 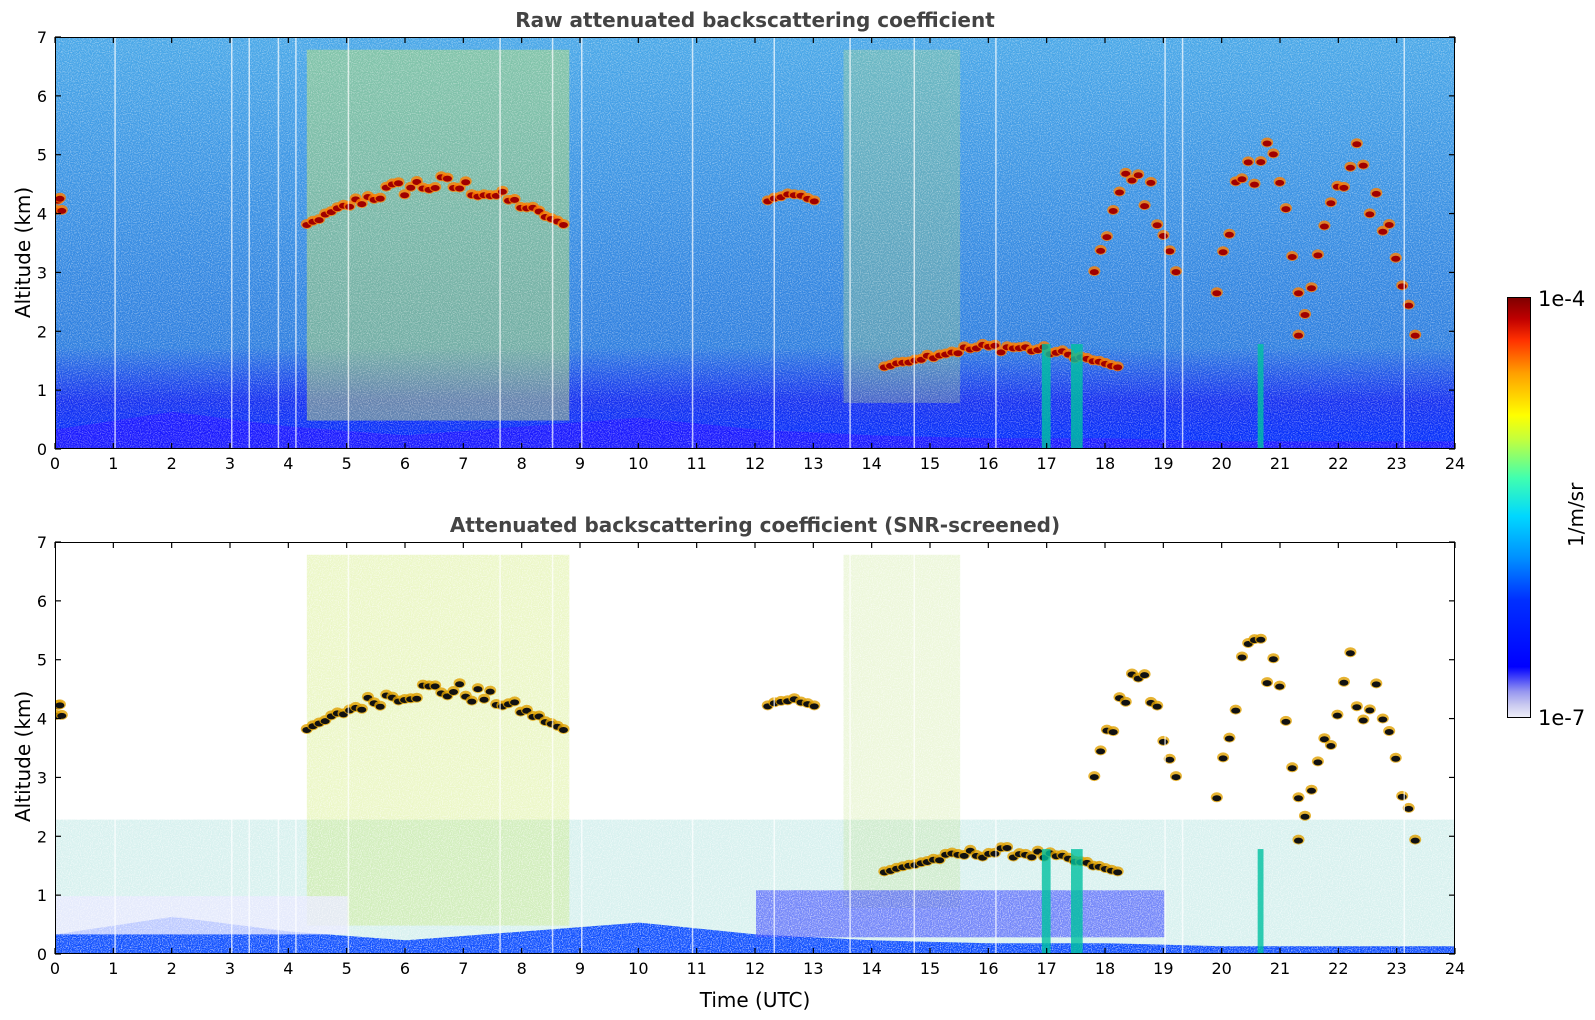 What do you see at coordinates (1519, 507) in the screenshot?
I see `colorbar` at bounding box center [1519, 507].